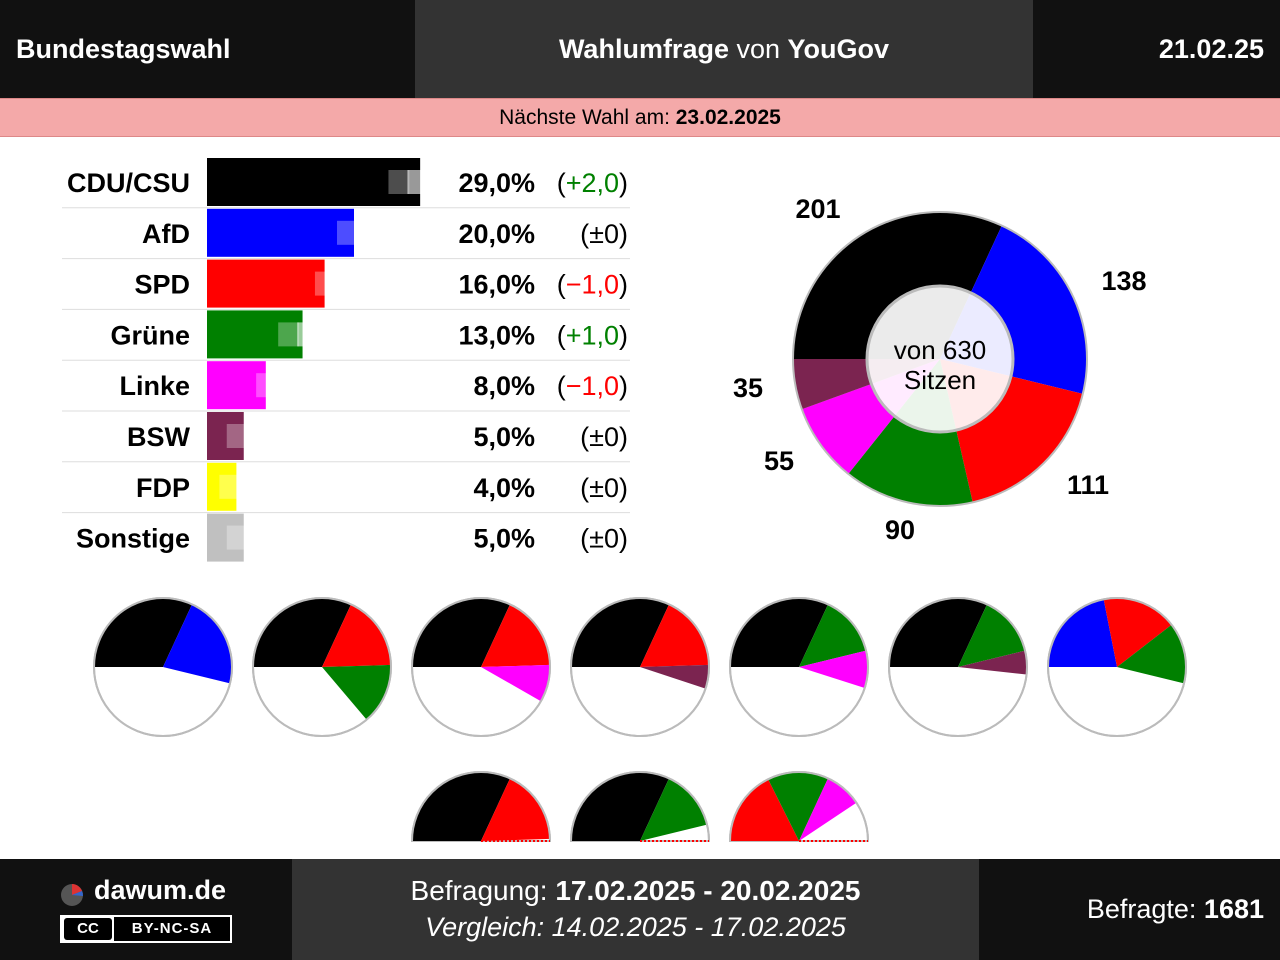 The image size is (1280, 960). I want to click on value-label-spd: 16,0%, so click(496, 285).